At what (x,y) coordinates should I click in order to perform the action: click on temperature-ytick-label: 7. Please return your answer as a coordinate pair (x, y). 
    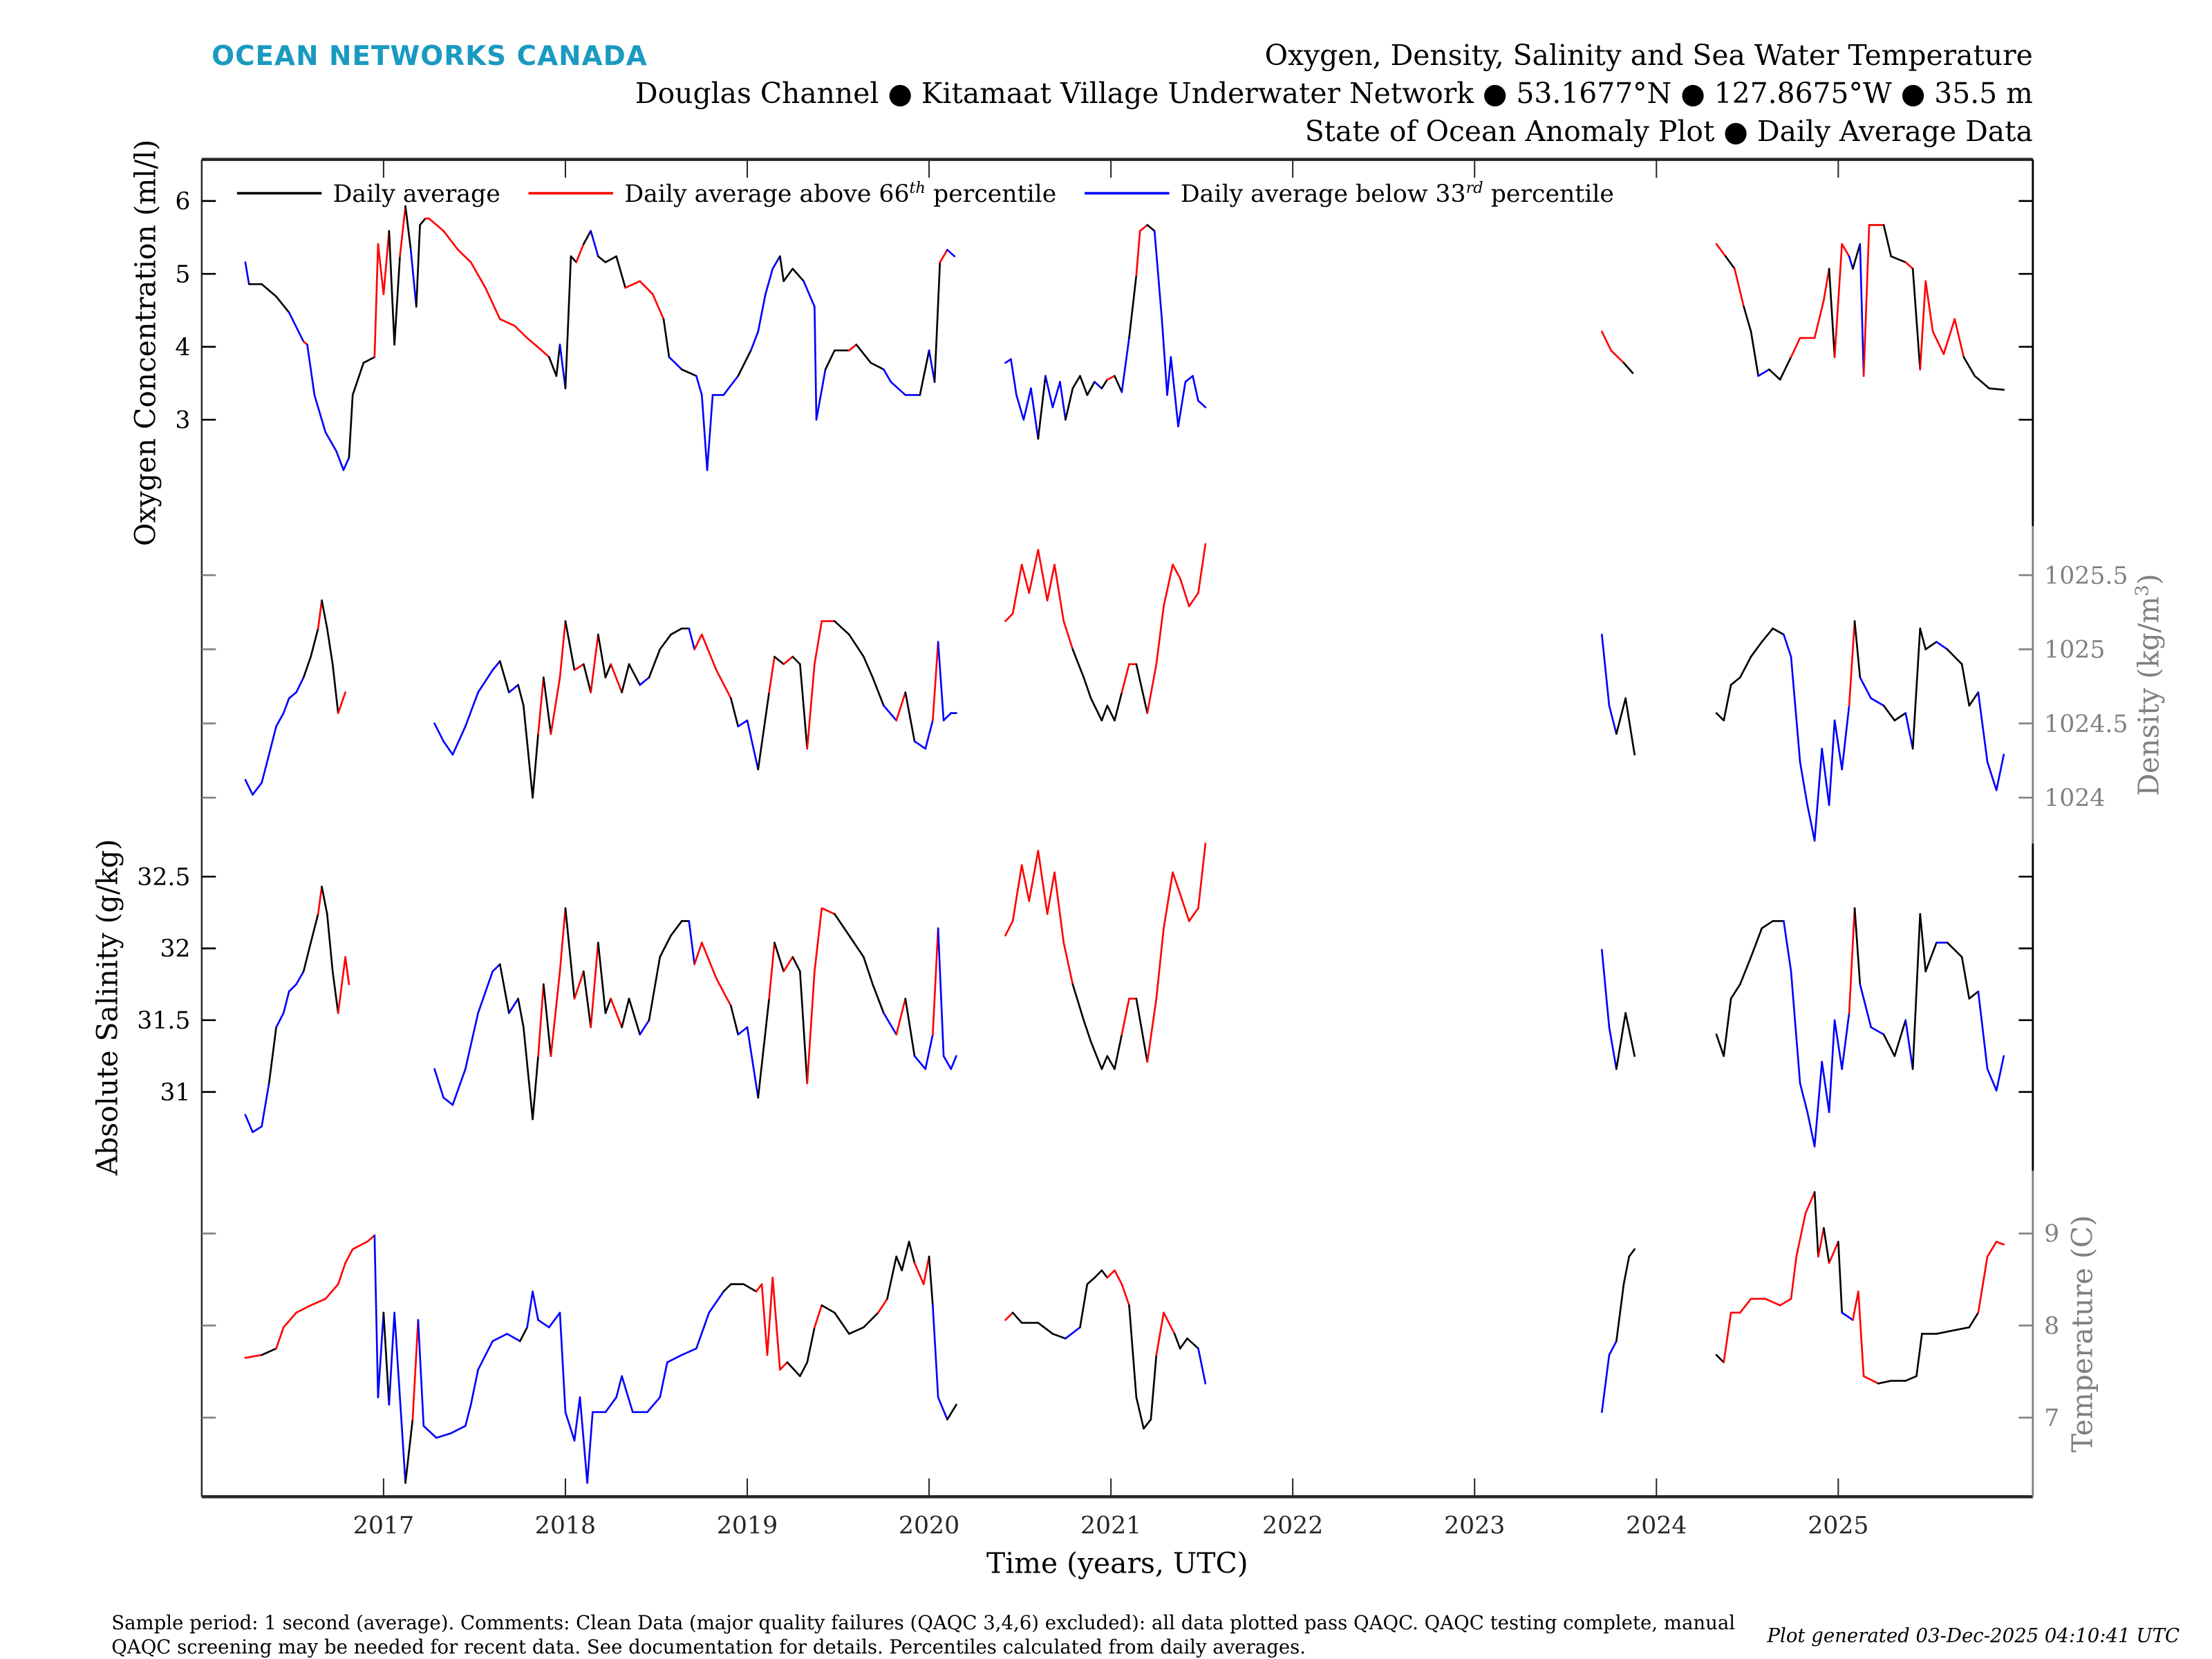
    Looking at the image, I should click on (2051, 1418).